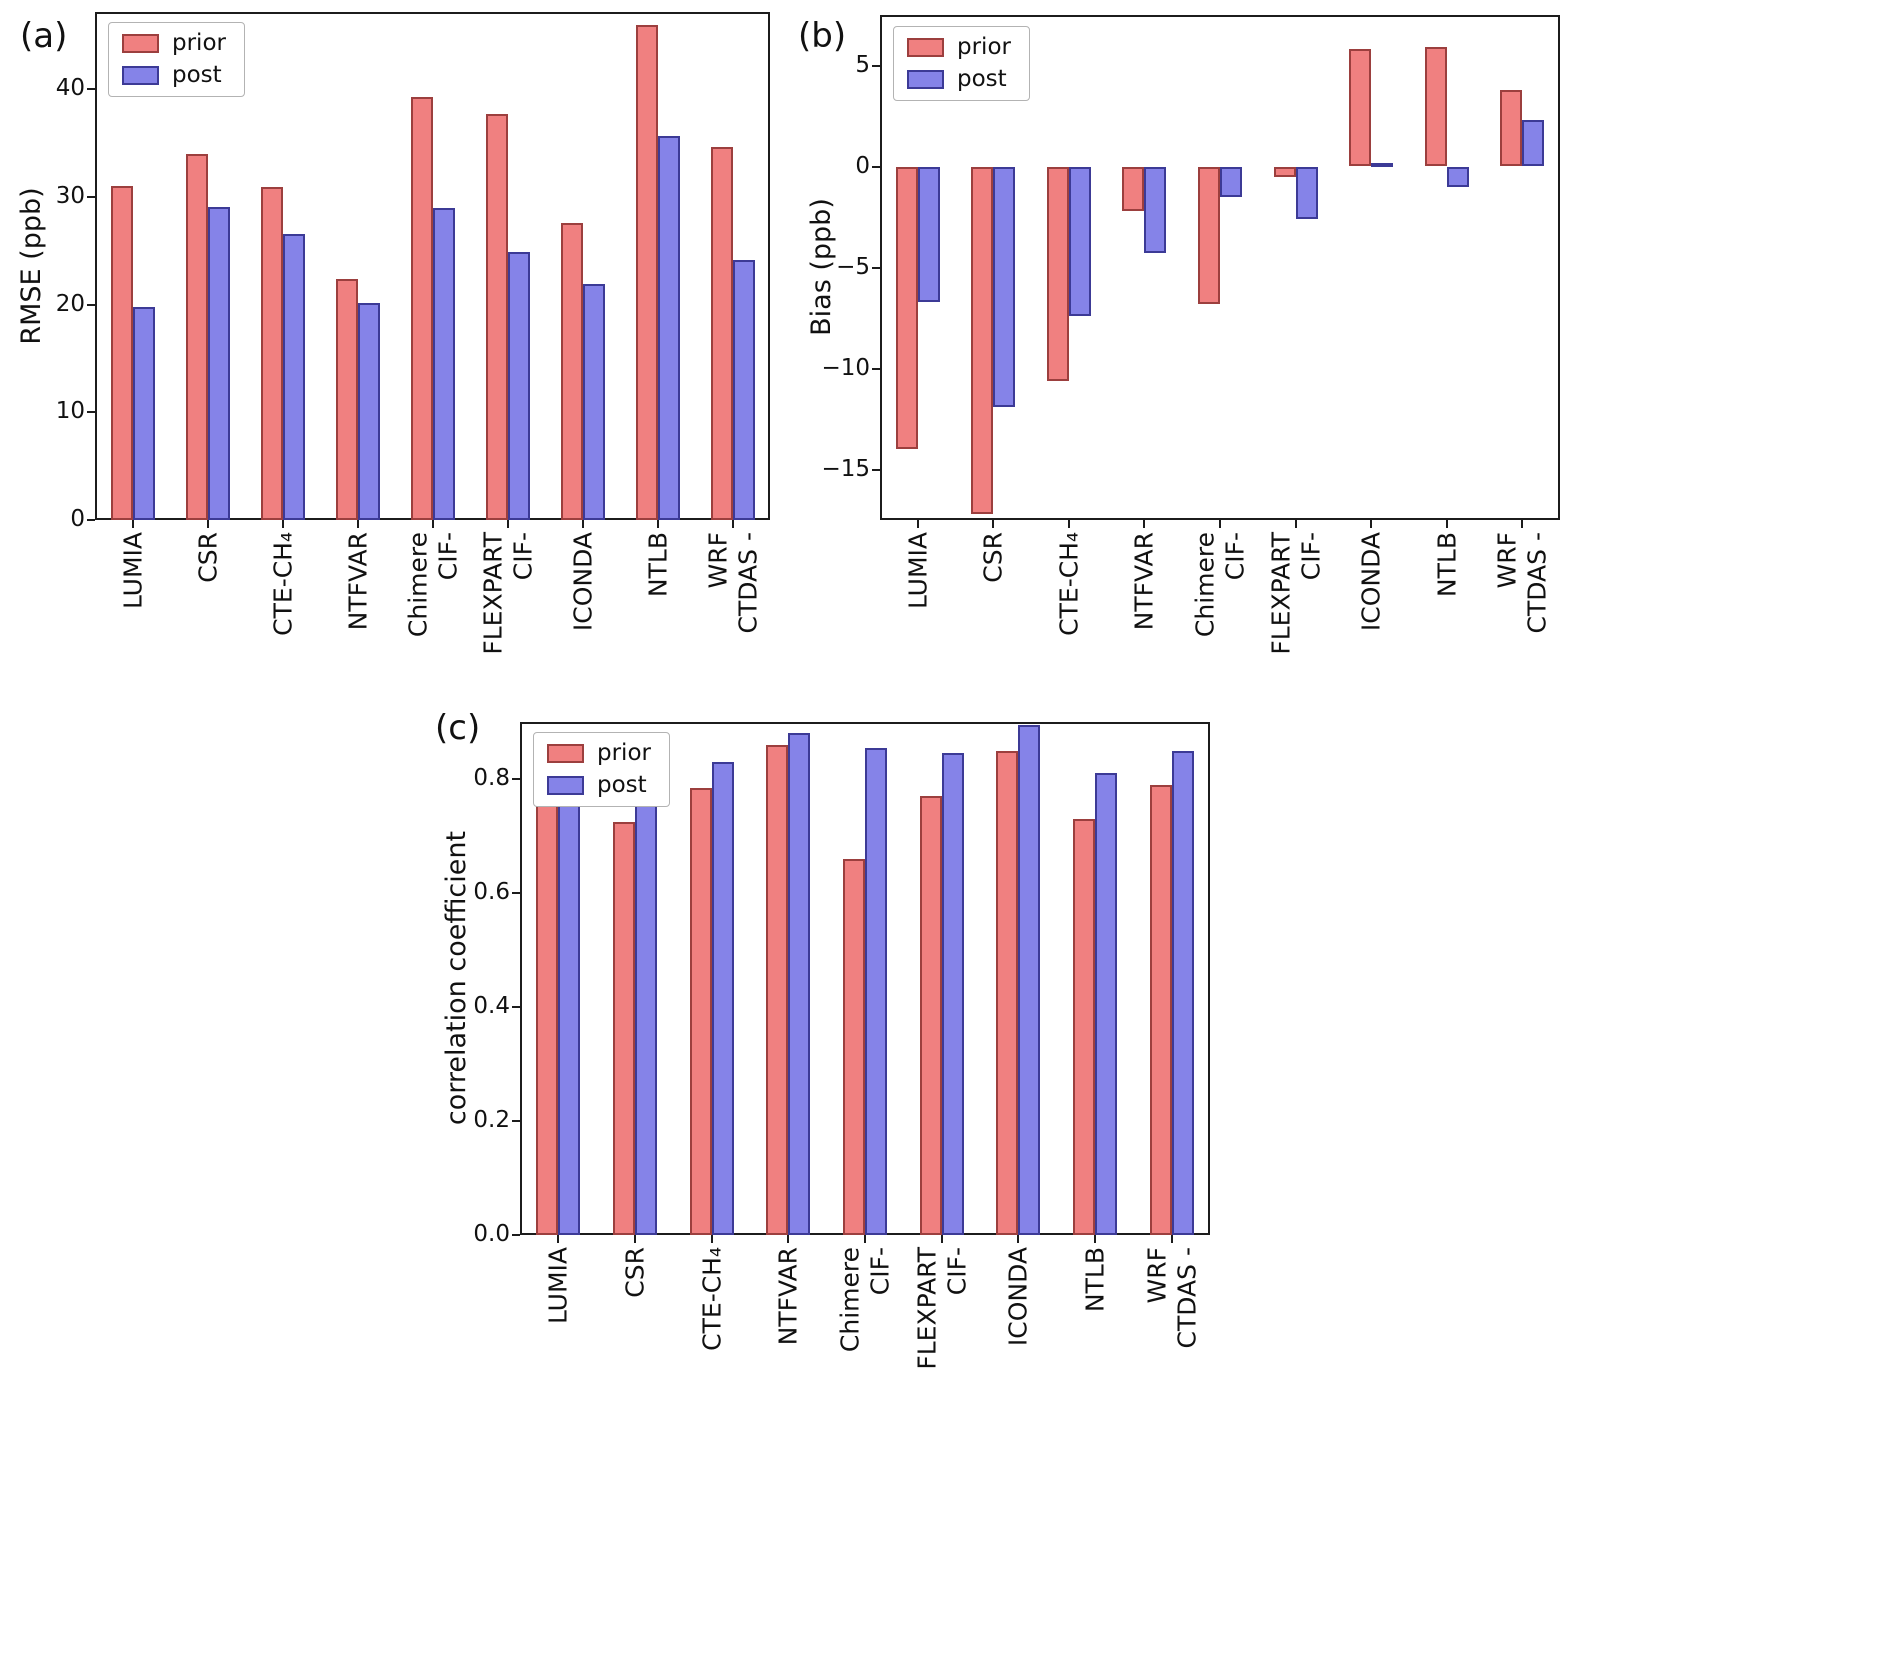 Image resolution: width=1892 pixels, height=1679 pixels. I want to click on y-tick-label: −5, so click(853, 266).